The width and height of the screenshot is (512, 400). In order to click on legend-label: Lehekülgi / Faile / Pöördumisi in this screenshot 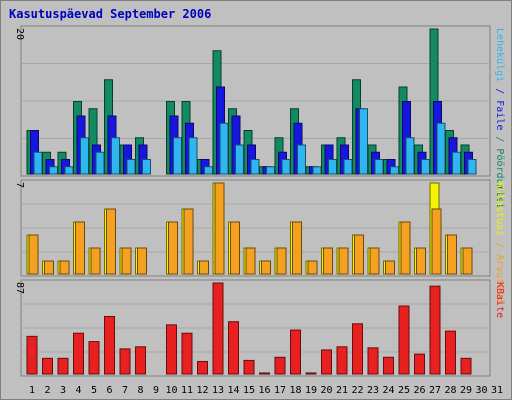, I will do `click(499, 118)`.